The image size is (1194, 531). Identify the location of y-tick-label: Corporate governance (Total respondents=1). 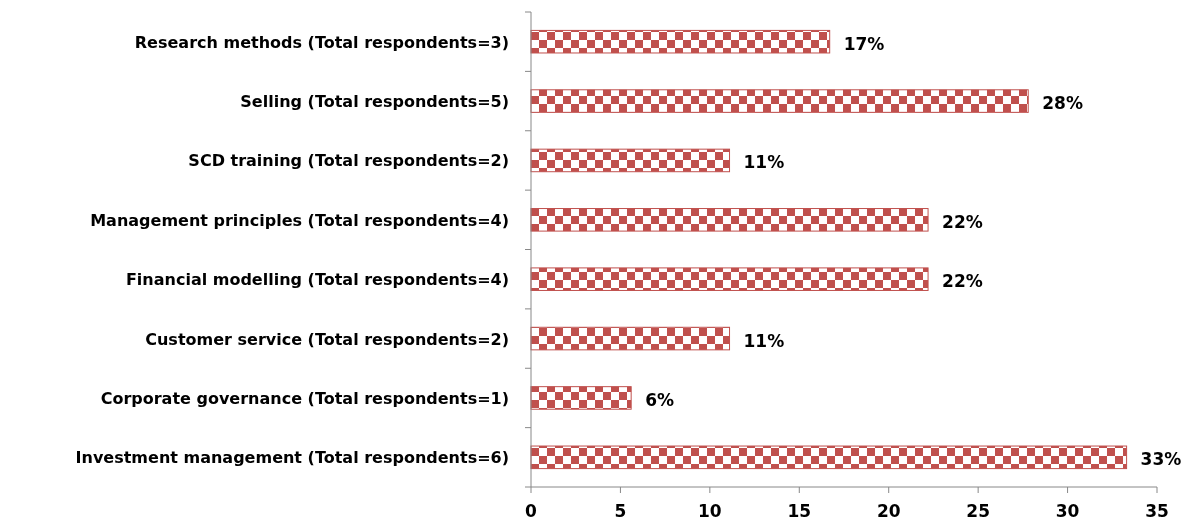
(304, 398).